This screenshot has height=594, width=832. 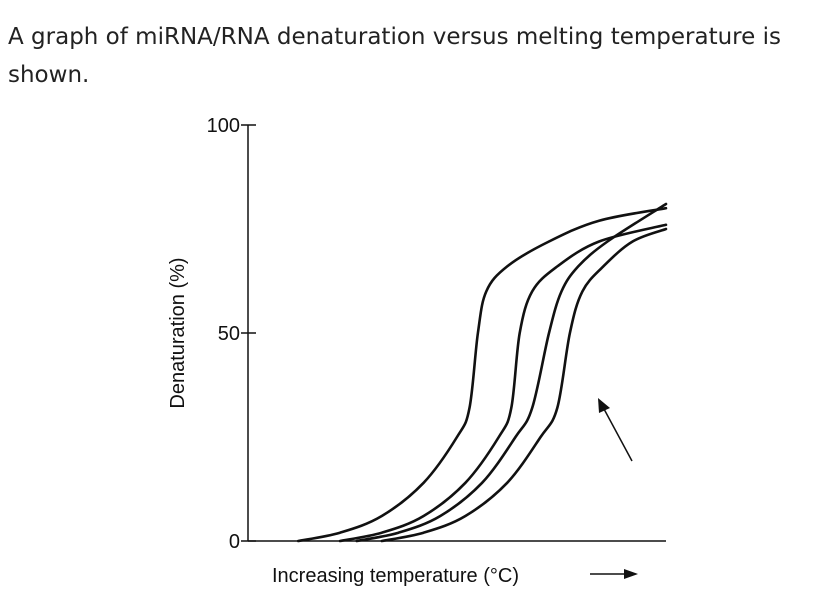 What do you see at coordinates (223, 126) in the screenshot?
I see `y-tick-label-100: 100` at bounding box center [223, 126].